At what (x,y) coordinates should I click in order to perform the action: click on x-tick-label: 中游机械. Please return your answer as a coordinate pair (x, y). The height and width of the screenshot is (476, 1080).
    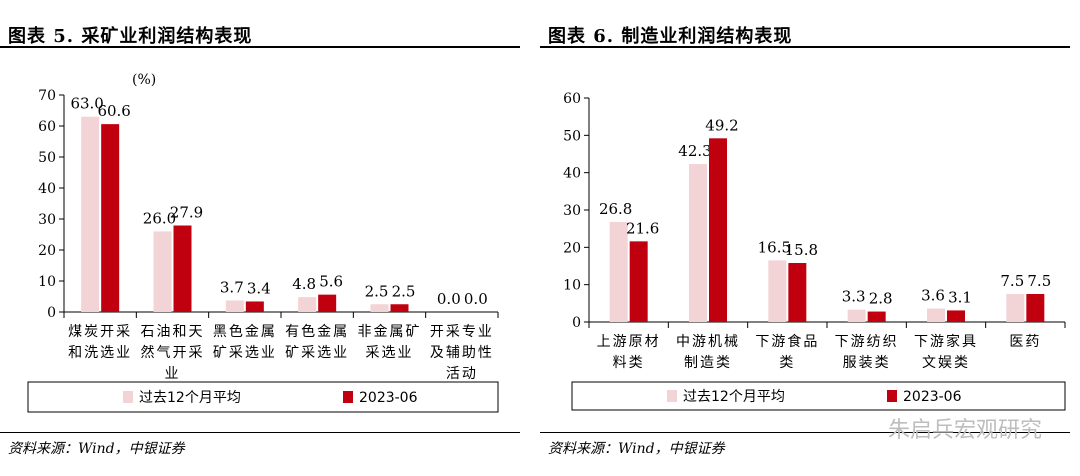
    Looking at the image, I should click on (708, 342).